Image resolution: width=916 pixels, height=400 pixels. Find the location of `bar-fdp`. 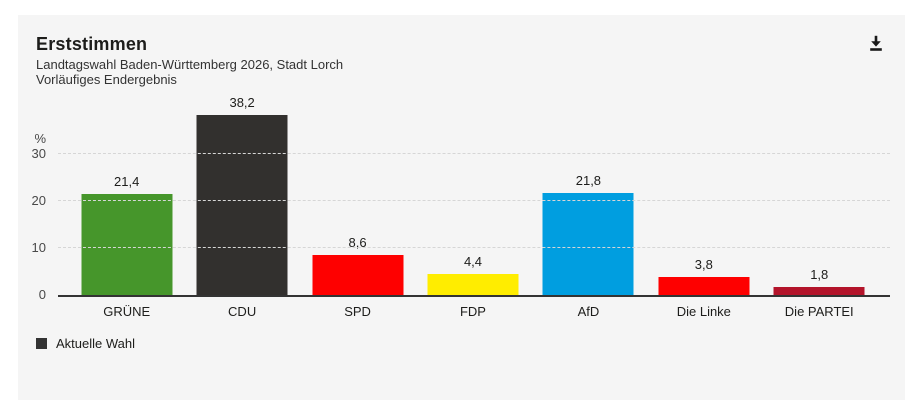

bar-fdp is located at coordinates (473, 284).